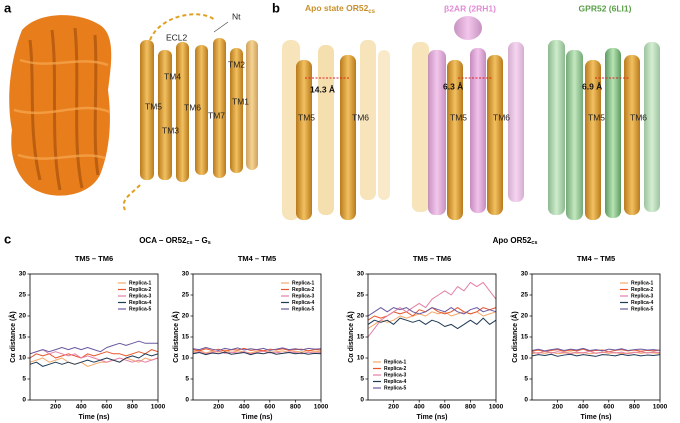 This screenshot has height=423, width=680. What do you see at coordinates (8, 7) in the screenshot?
I see `panel-label: a` at bounding box center [8, 7].